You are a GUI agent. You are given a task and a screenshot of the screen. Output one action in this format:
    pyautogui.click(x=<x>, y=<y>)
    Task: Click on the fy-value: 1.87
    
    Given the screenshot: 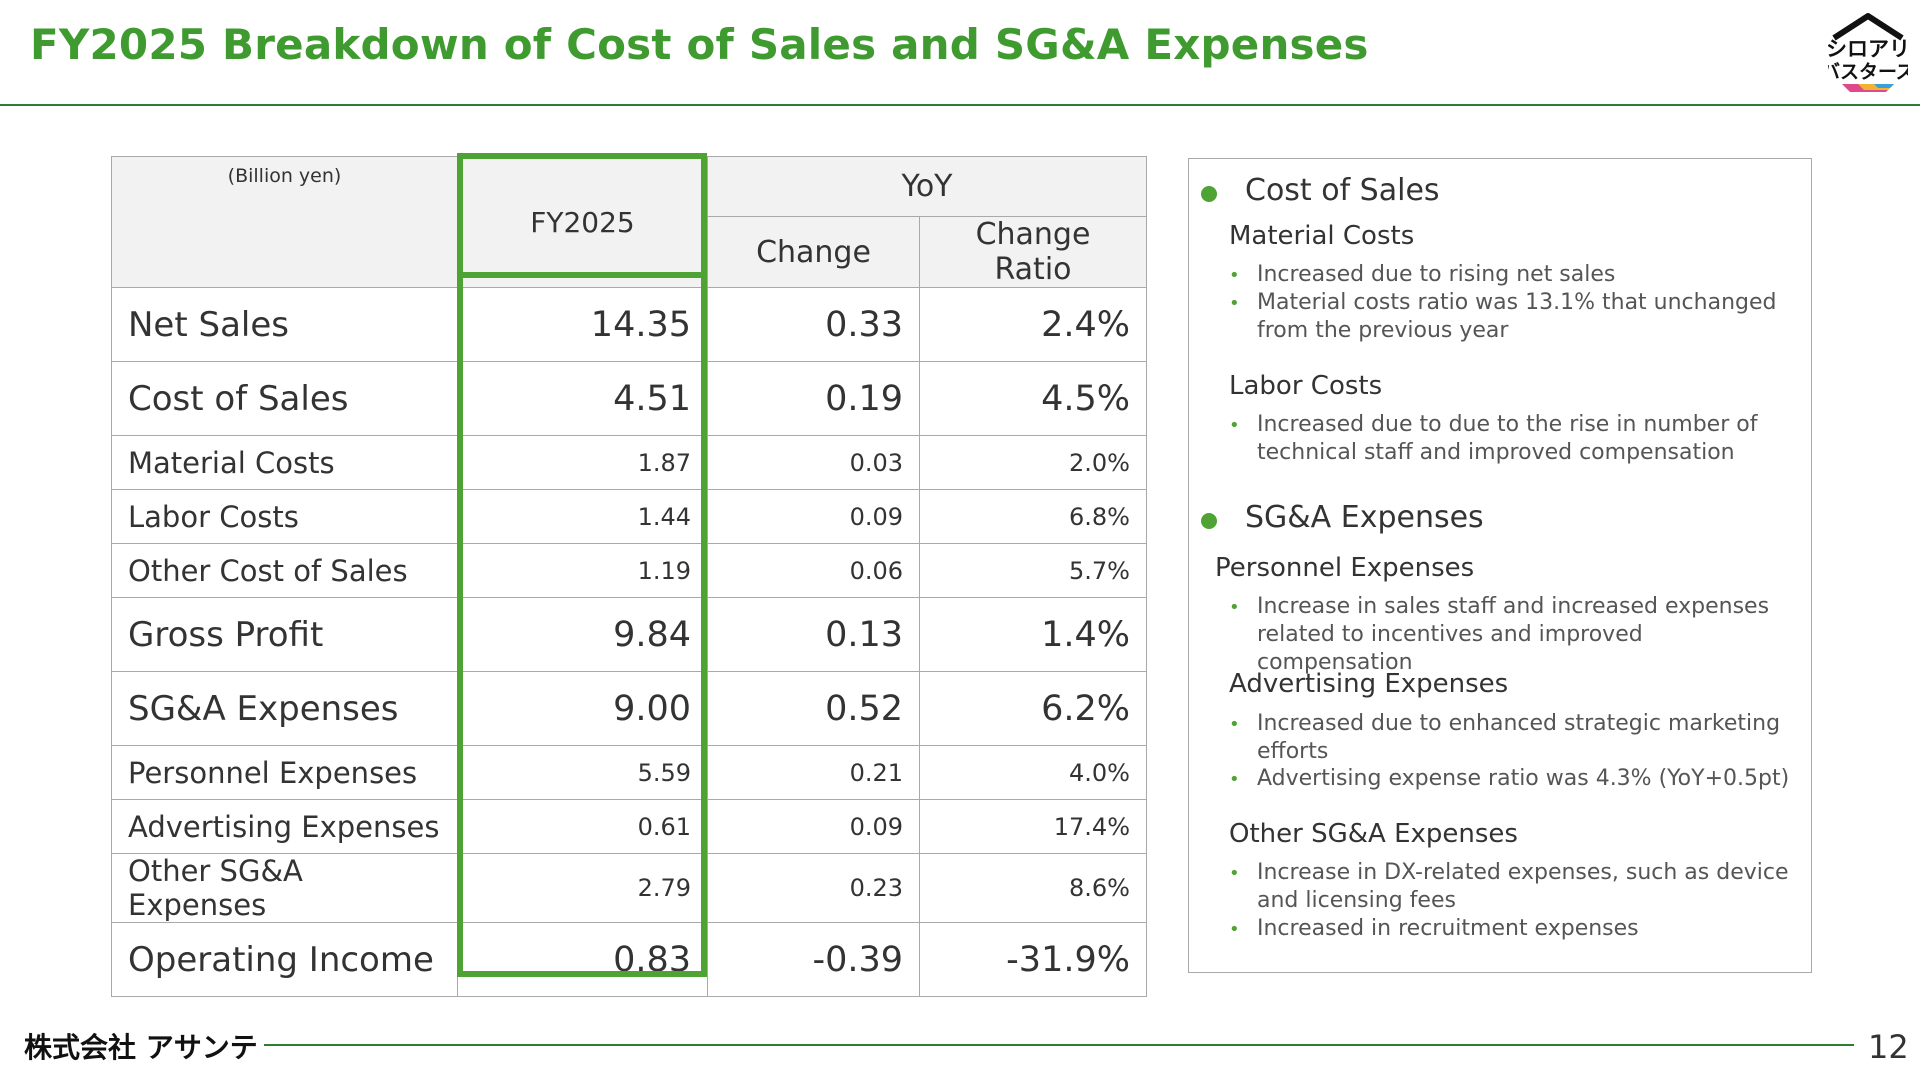 What is the action you would take?
    pyautogui.click(x=582, y=462)
    